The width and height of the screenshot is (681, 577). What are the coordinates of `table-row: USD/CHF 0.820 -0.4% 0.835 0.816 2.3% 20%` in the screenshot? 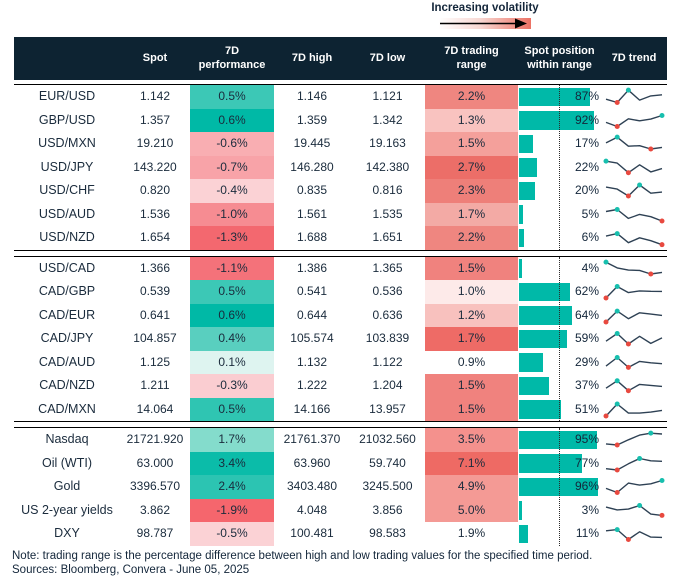 It's located at (340, 191).